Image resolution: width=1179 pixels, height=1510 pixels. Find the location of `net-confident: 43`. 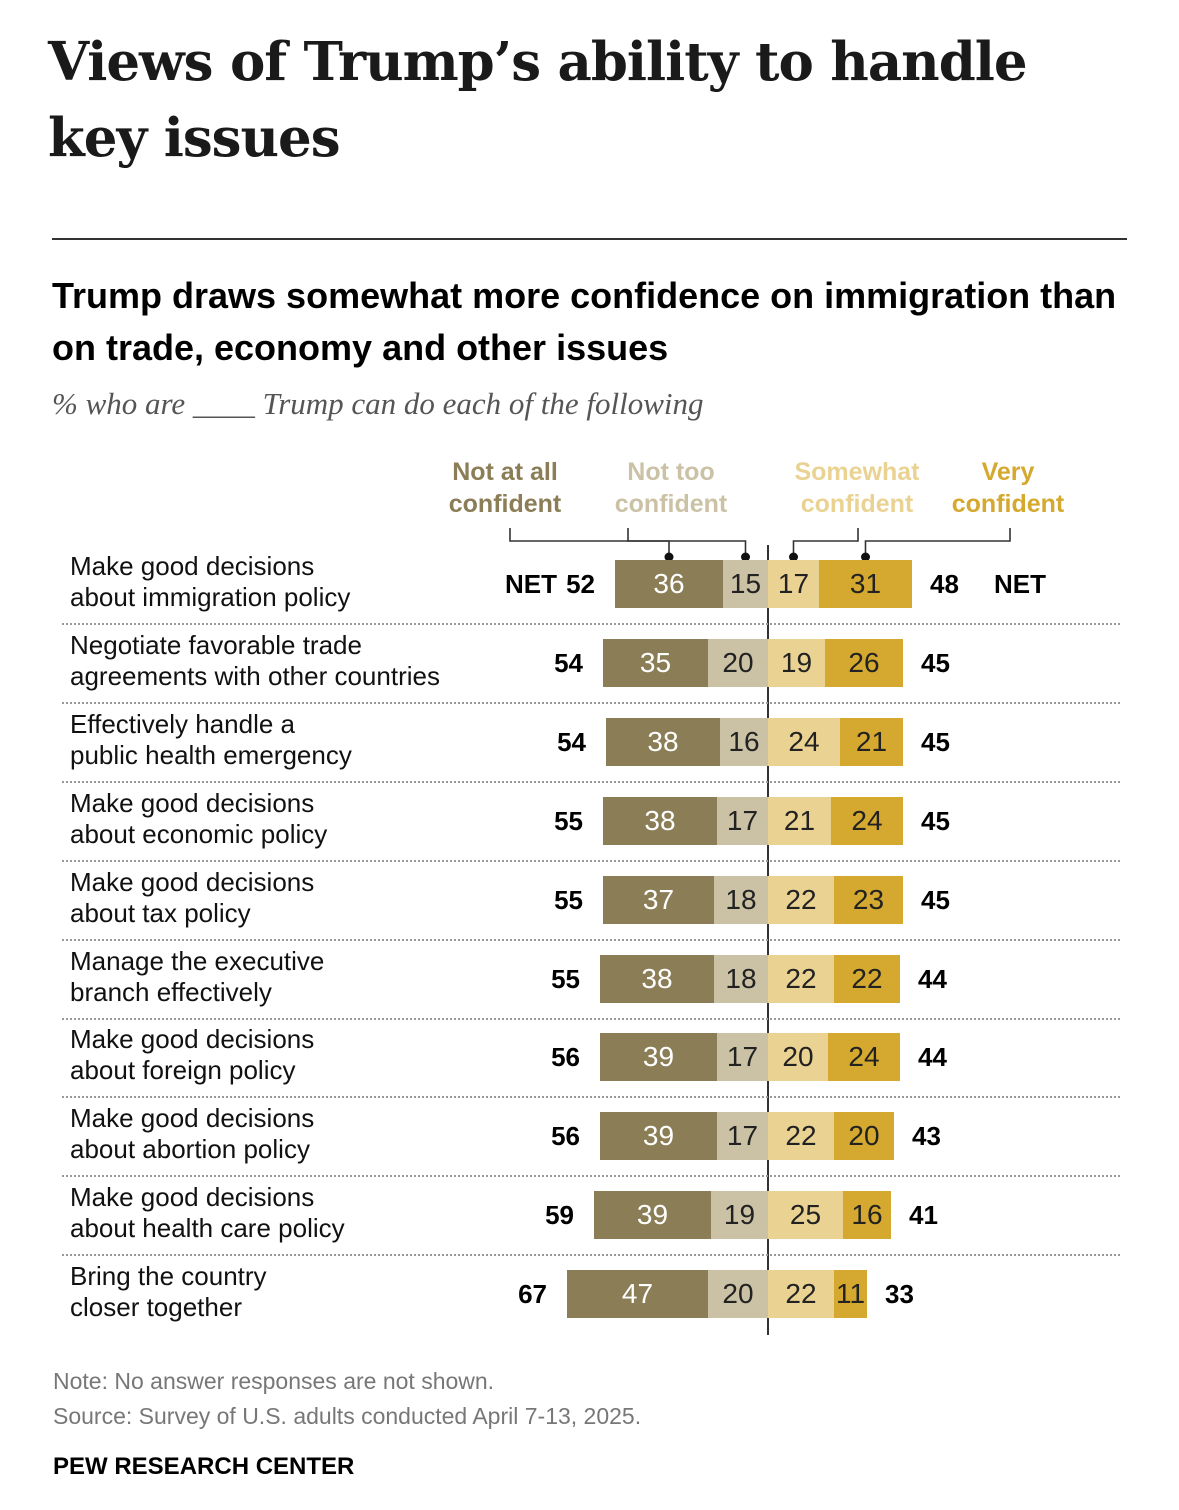

net-confident: 43 is located at coordinates (926, 1136).